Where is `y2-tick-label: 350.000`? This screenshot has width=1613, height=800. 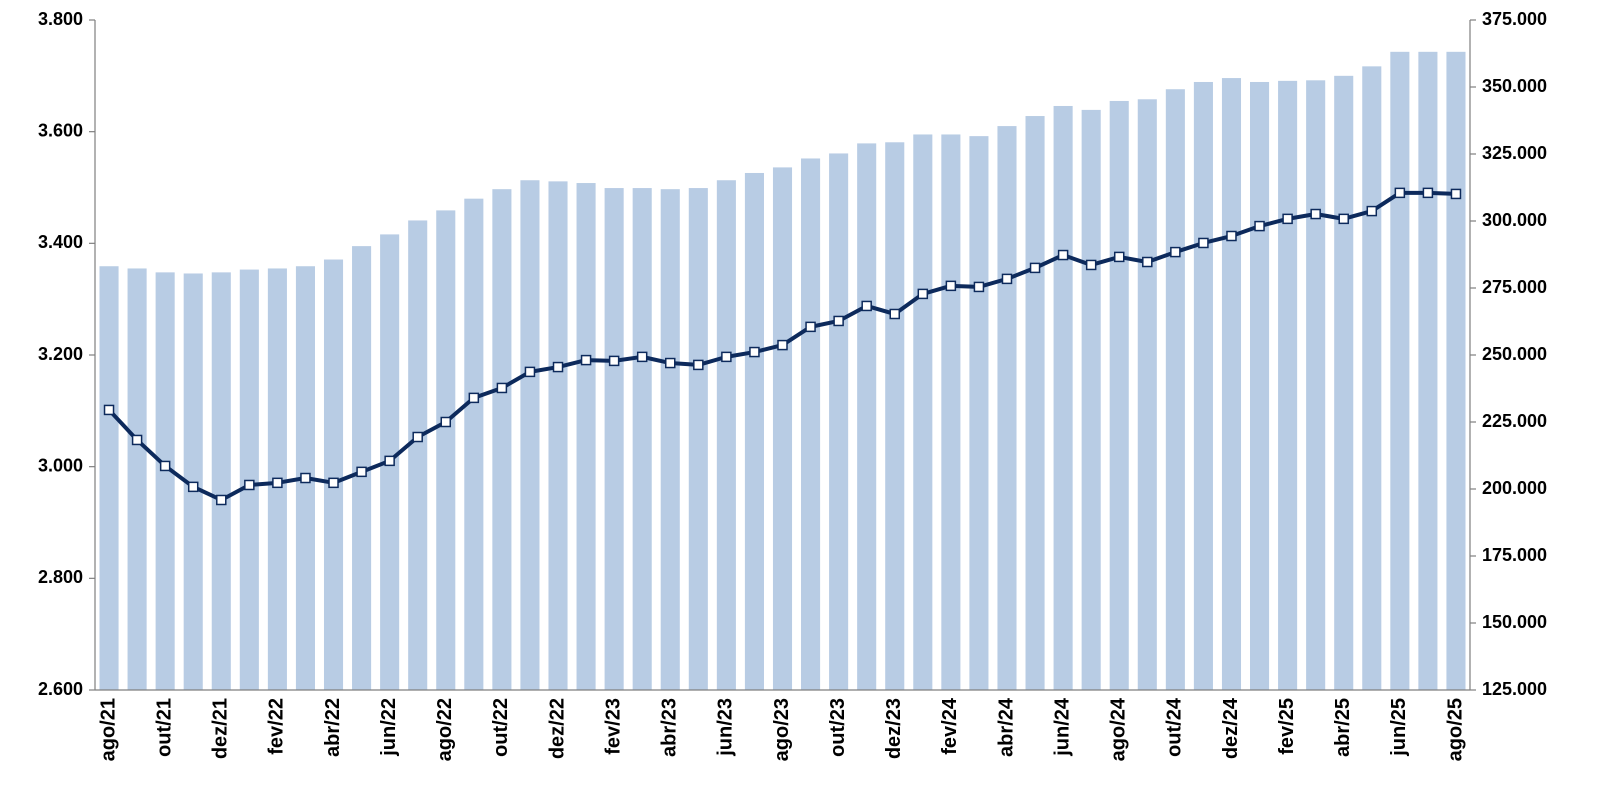
y2-tick-label: 350.000 is located at coordinates (1514, 86).